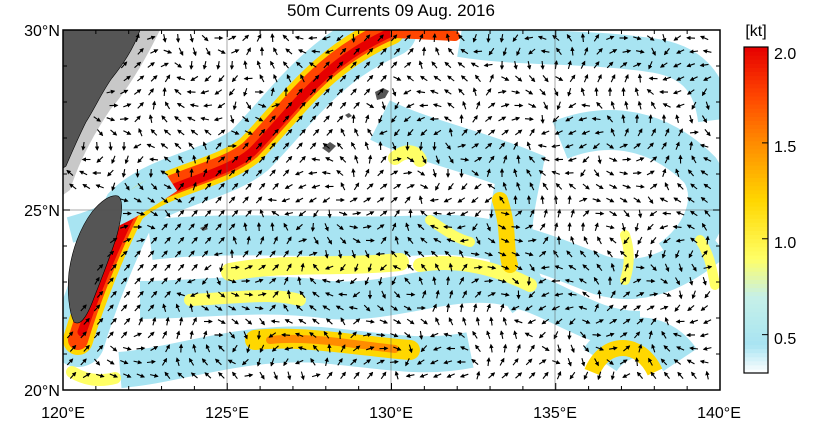 This screenshot has height=435, width=815. What do you see at coordinates (42, 211) in the screenshot?
I see `lat-tick-label: 25°N` at bounding box center [42, 211].